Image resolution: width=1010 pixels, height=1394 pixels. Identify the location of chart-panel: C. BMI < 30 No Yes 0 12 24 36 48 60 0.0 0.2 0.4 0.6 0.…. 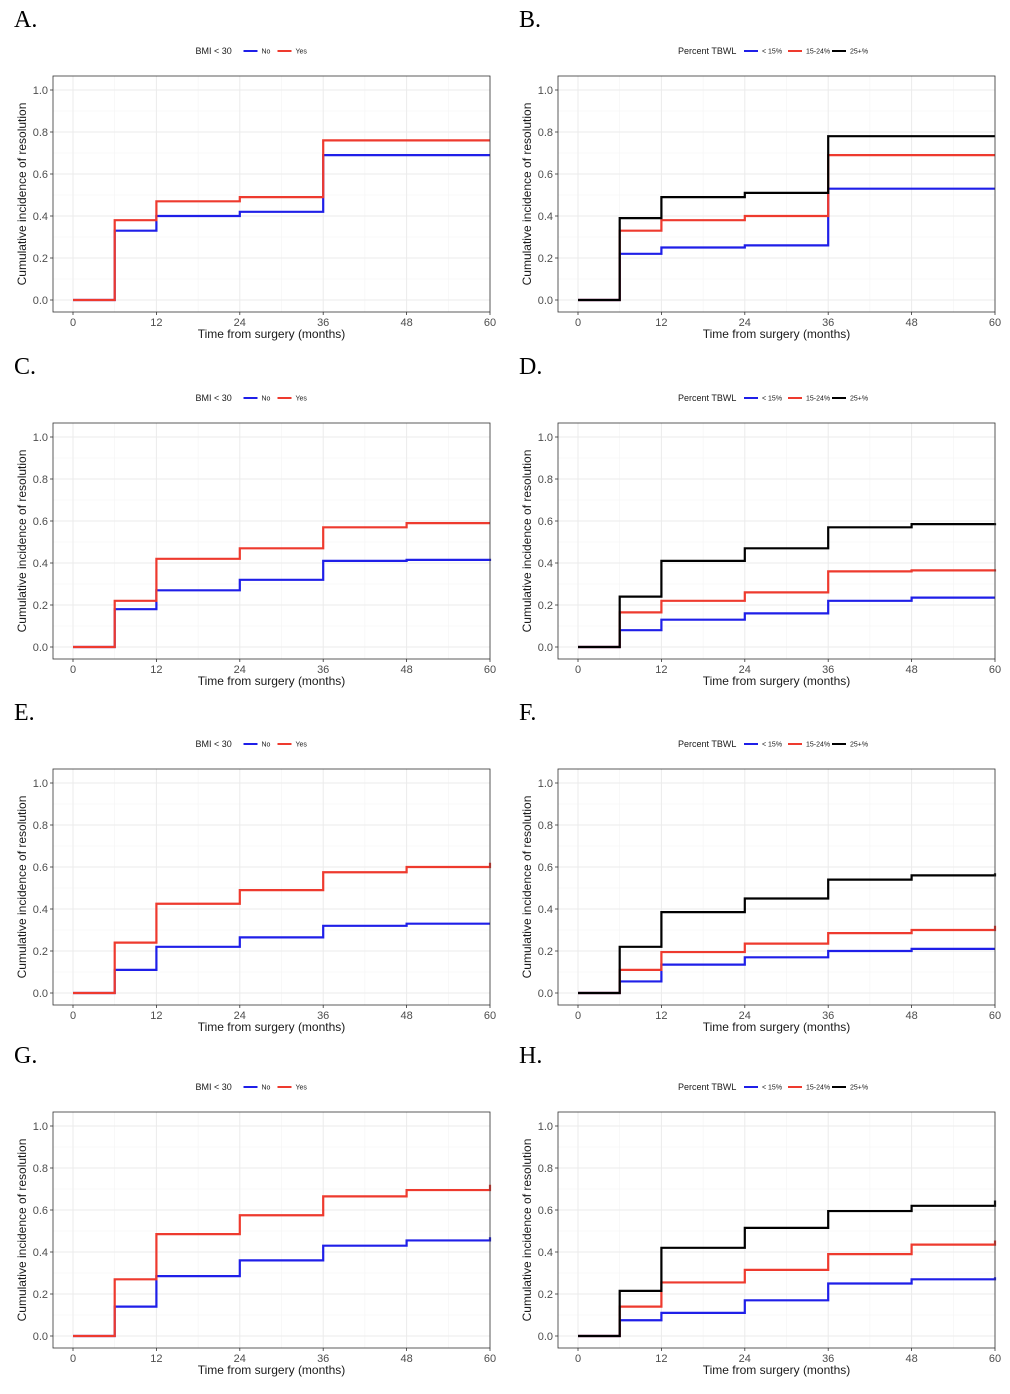
(252, 519).